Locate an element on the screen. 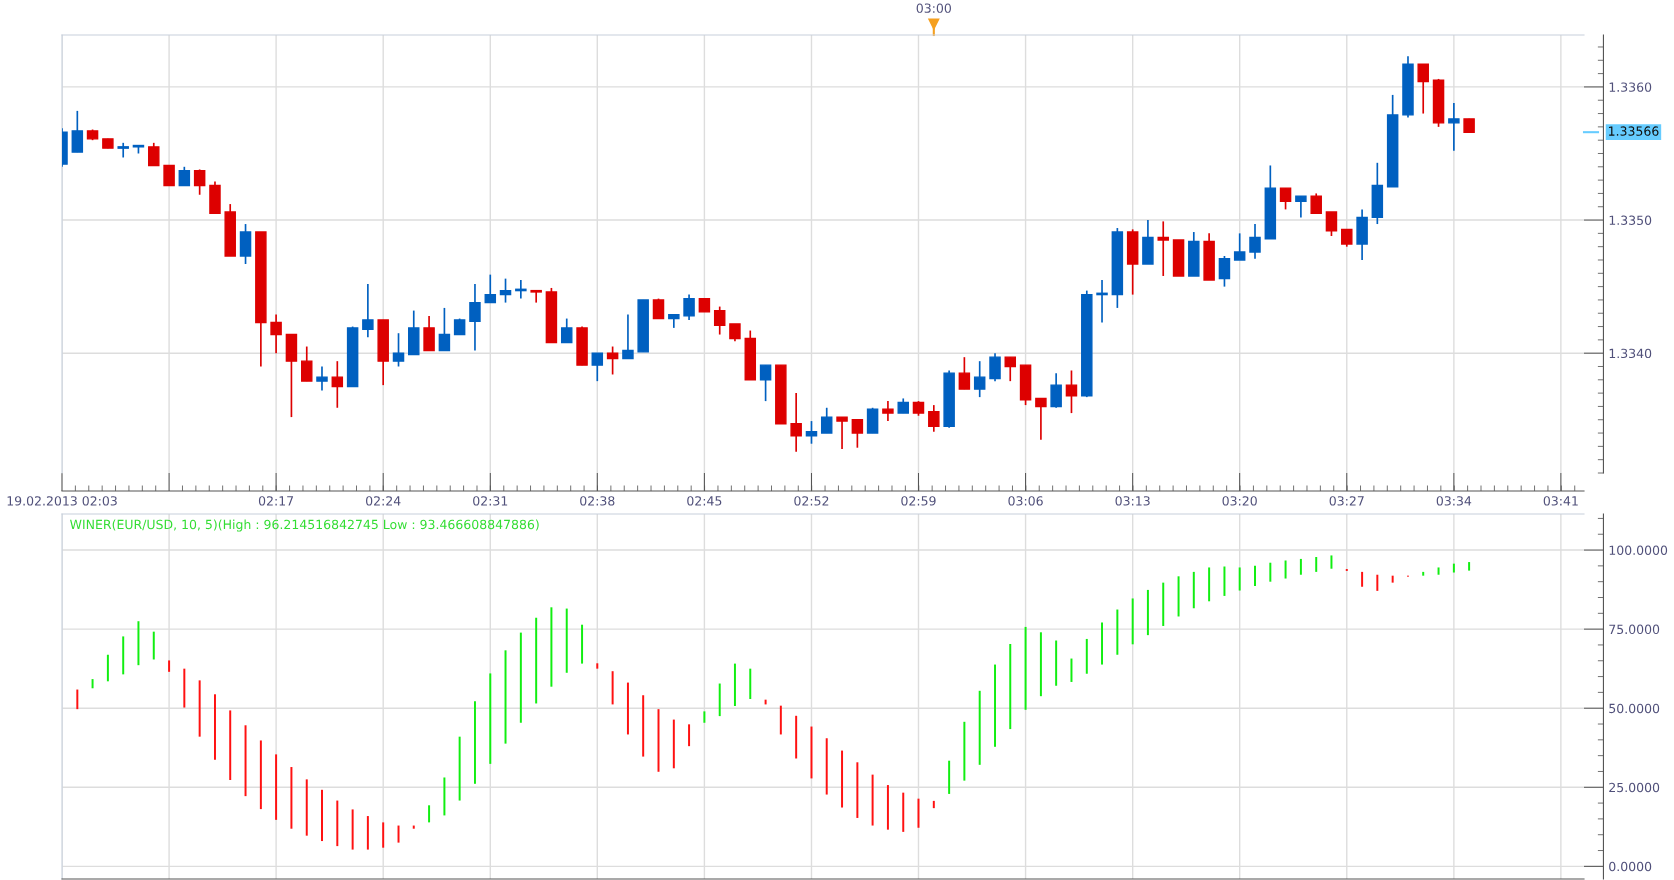  ref-line-label: 03:00 is located at coordinates (933, 8).